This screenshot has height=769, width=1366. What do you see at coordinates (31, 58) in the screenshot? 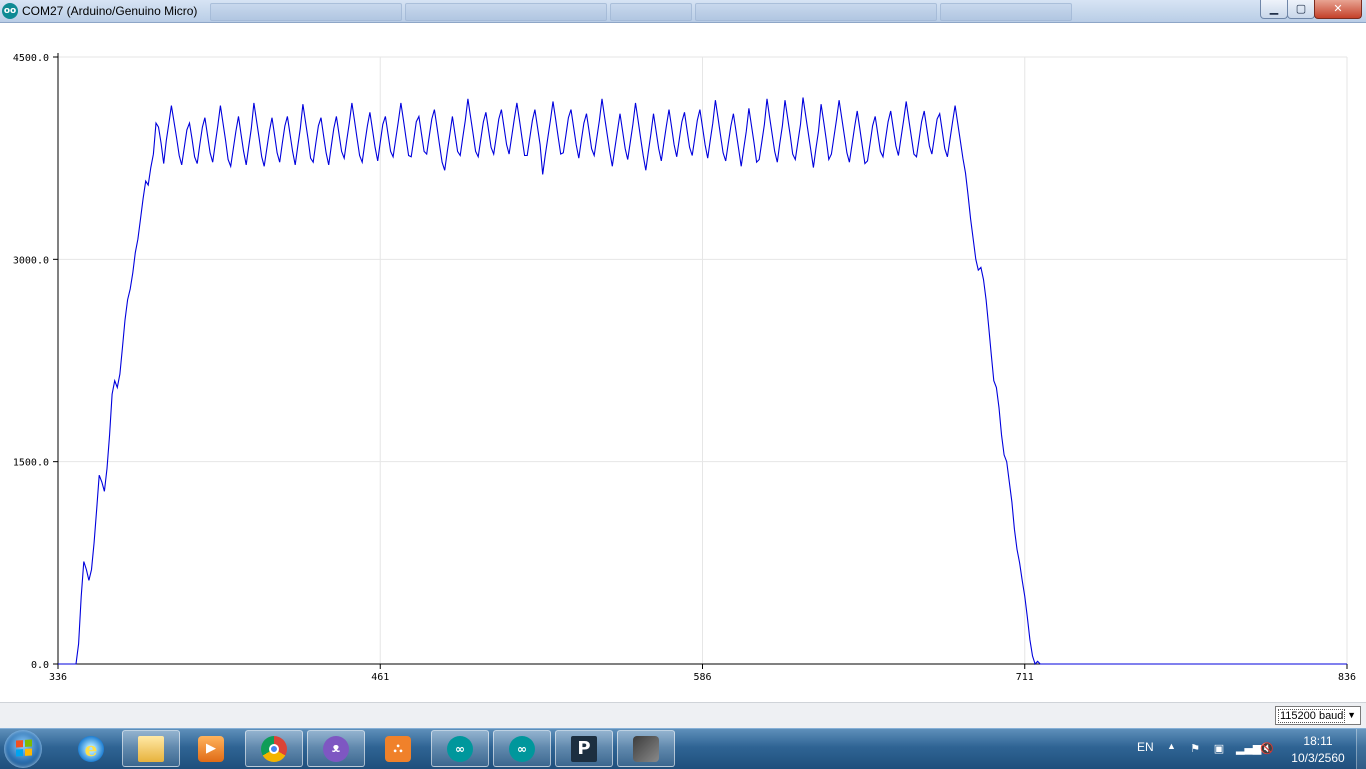
I see `y-tick-label: 4500.0` at bounding box center [31, 58].